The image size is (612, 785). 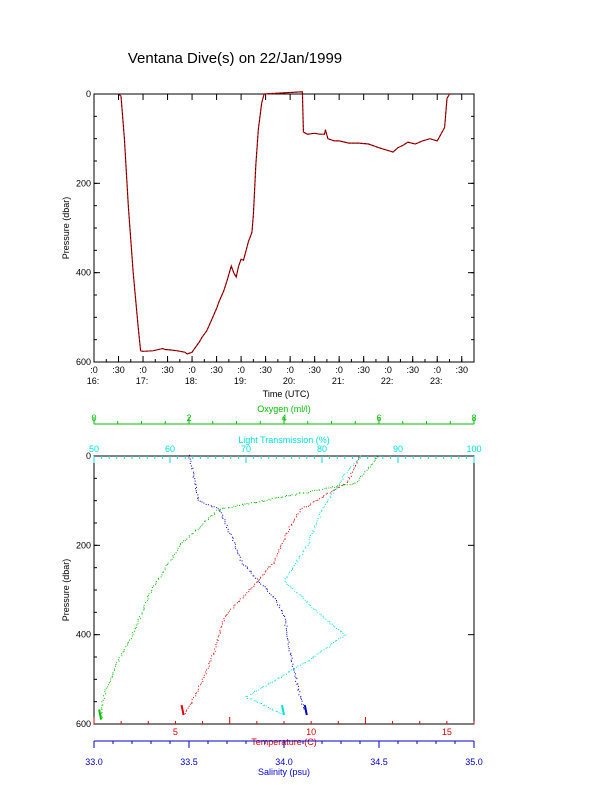 I want to click on series-end-temperature, so click(x=182, y=710).